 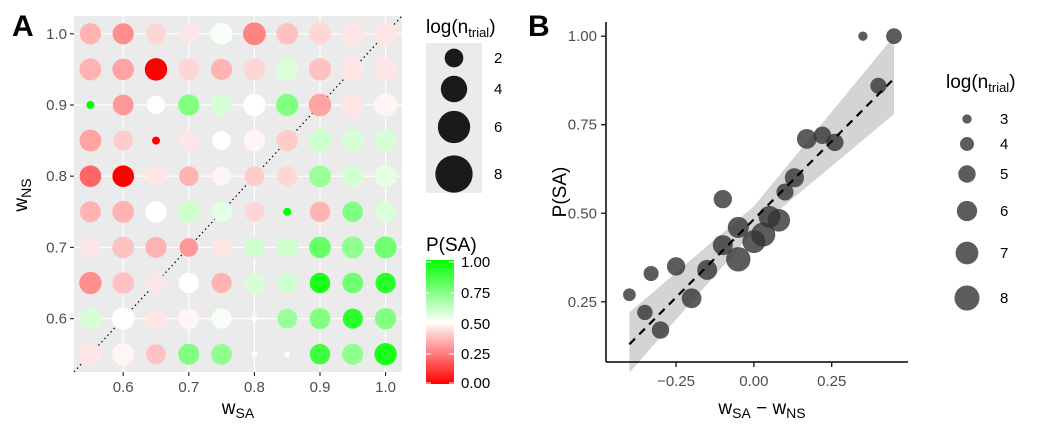 I want to click on panel-b-x-axis-title: wSA − wNS, so click(x=761, y=409).